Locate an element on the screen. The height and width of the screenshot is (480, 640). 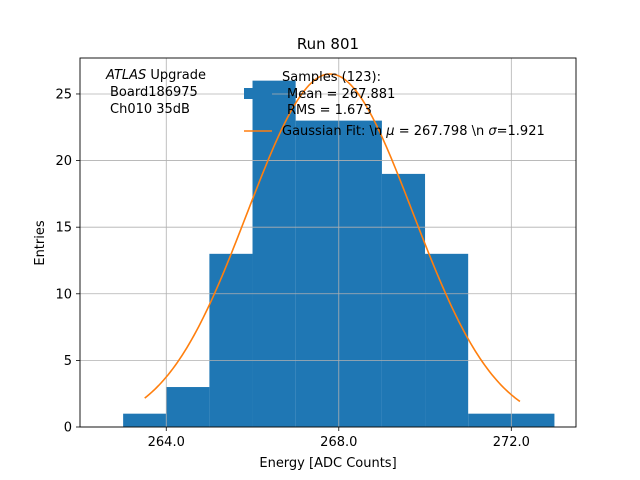
y-axis-label: Entries is located at coordinates (40, 243).